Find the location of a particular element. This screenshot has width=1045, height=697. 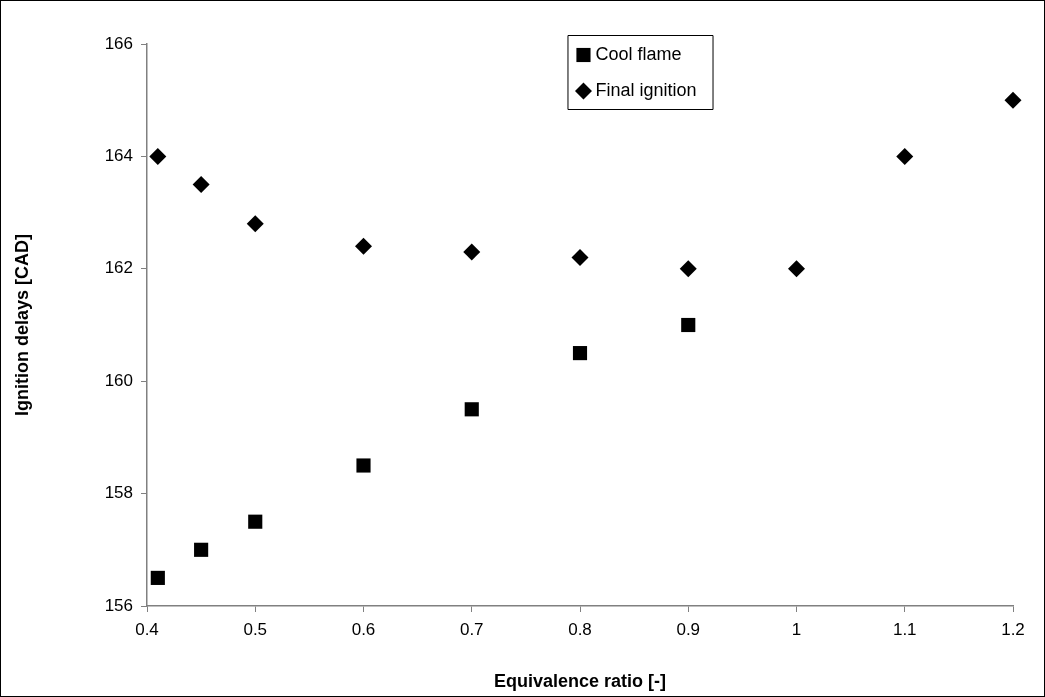

x-tick-label: 1.2 is located at coordinates (1013, 629).